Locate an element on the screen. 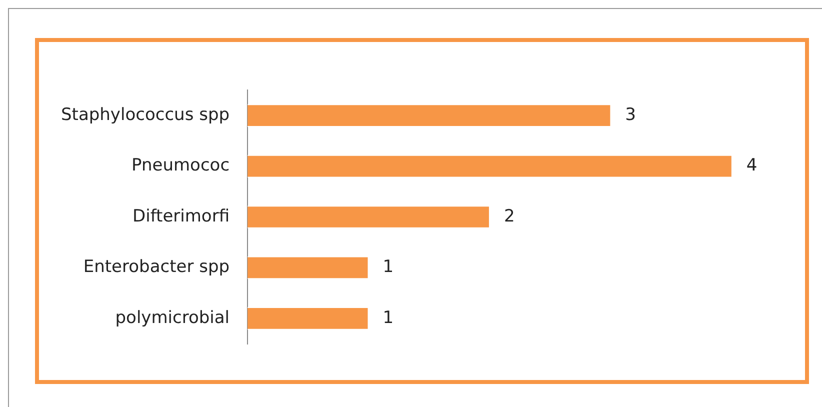  data-label: 4 is located at coordinates (752, 166).